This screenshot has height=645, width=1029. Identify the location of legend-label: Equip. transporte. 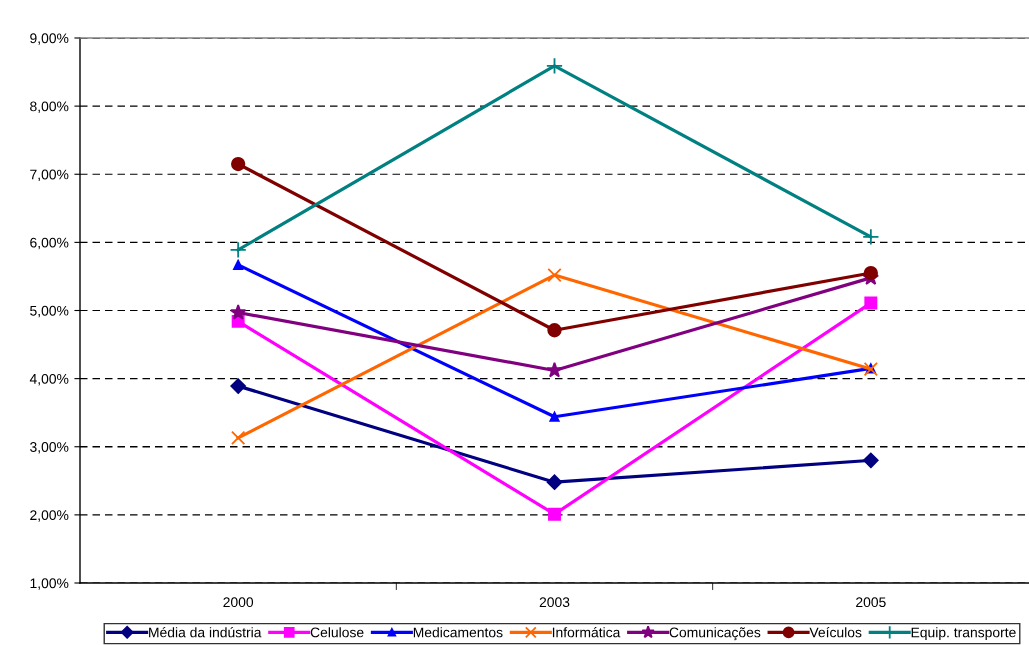
(963, 634).